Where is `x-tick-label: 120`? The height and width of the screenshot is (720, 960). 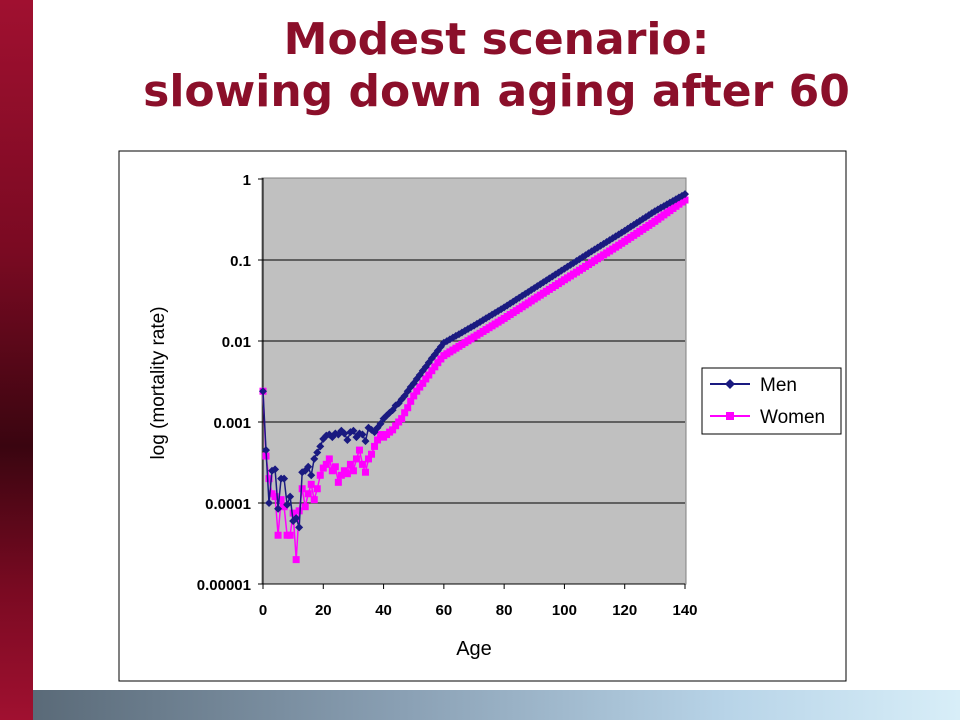 x-tick-label: 120 is located at coordinates (624, 610).